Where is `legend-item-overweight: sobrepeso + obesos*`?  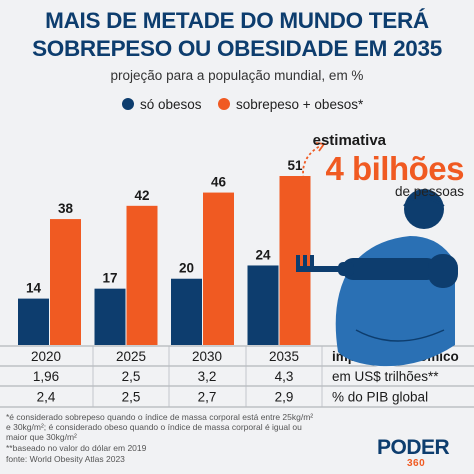 legend-item-overweight: sobrepeso + obesos* is located at coordinates (290, 104).